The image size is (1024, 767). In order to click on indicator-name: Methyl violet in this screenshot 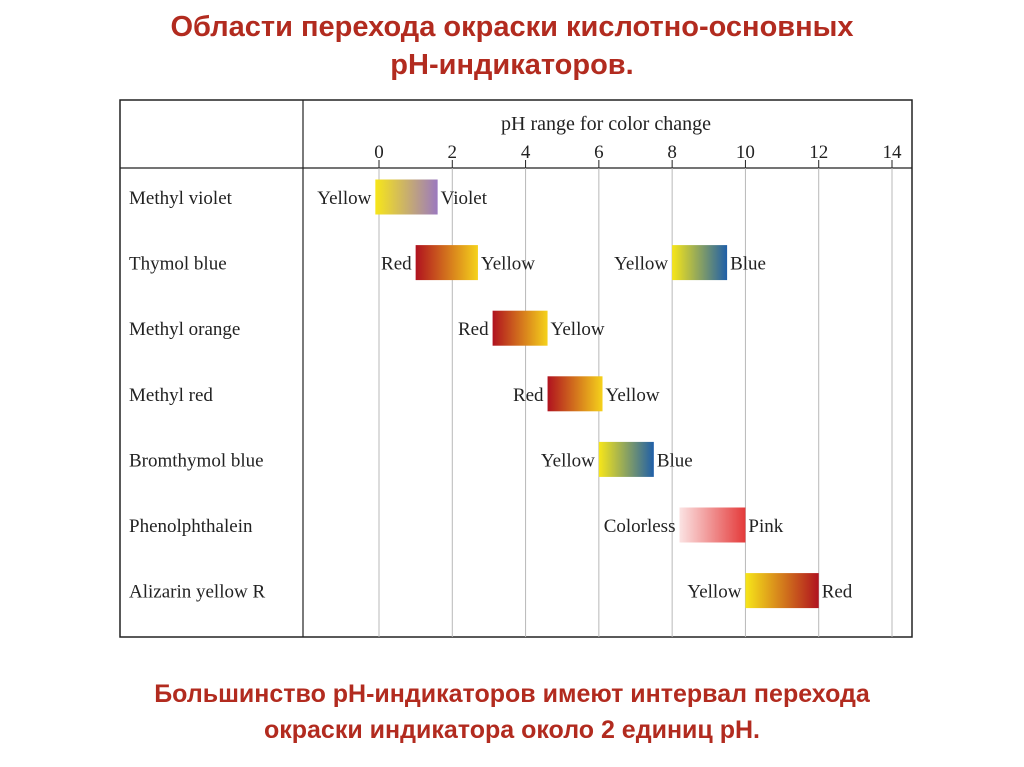, I will do `click(181, 198)`.